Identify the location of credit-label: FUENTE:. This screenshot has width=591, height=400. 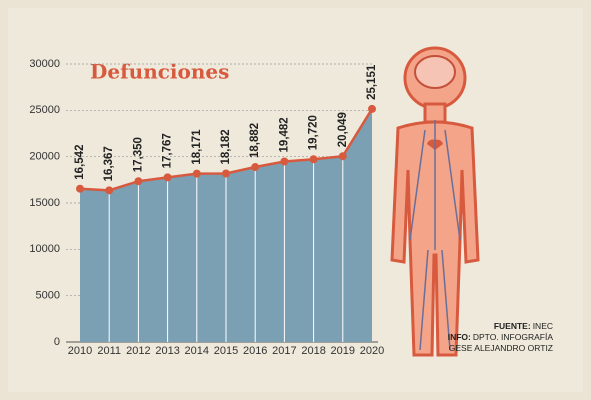
(512, 326).